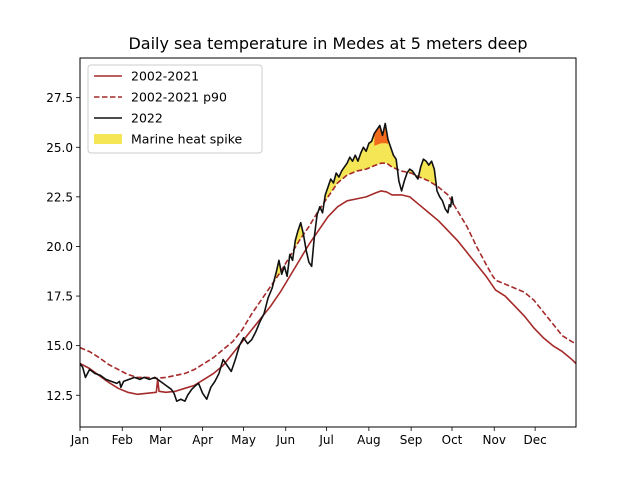  Describe the element at coordinates (59, 396) in the screenshot. I see `y-tick-label: 12.5` at that location.